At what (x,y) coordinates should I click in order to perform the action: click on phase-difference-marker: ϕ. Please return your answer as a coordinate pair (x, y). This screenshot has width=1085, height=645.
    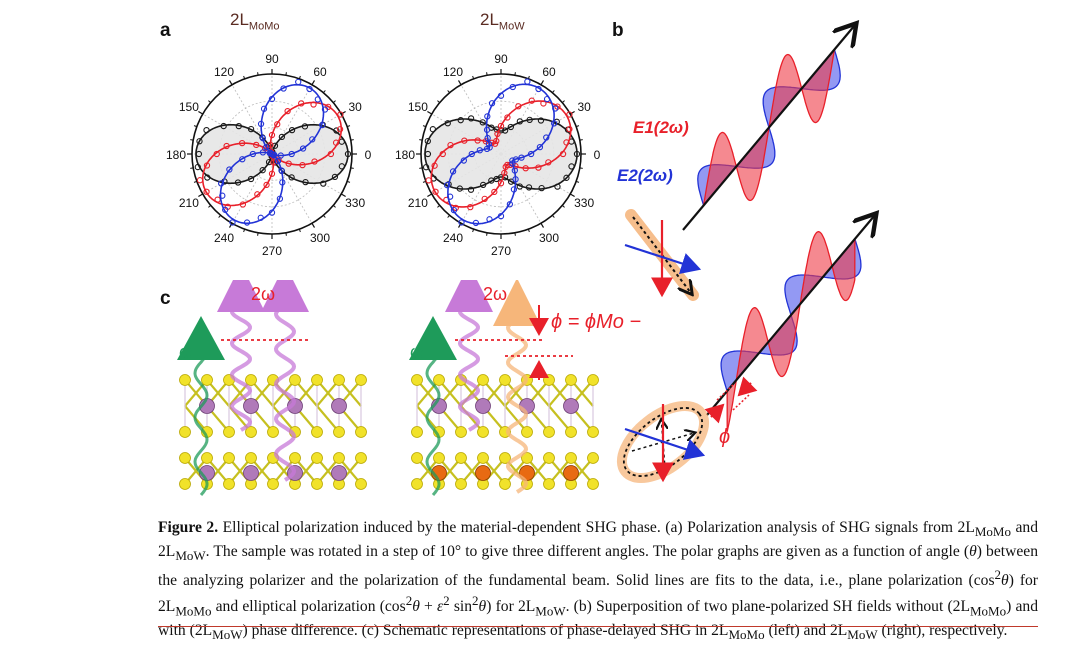
    Looking at the image, I should click on (731, 412).